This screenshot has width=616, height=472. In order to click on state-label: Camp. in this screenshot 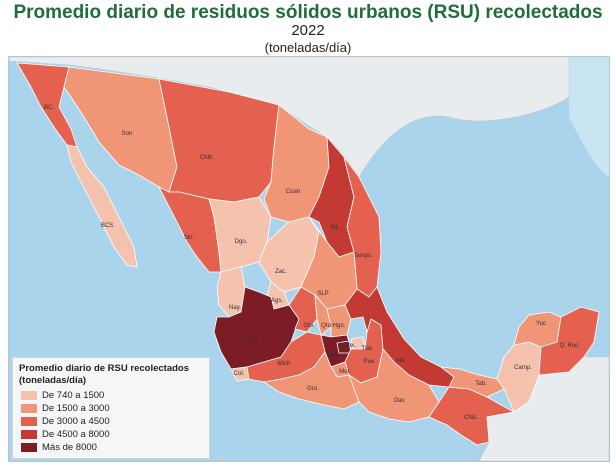, I will do `click(523, 368)`.